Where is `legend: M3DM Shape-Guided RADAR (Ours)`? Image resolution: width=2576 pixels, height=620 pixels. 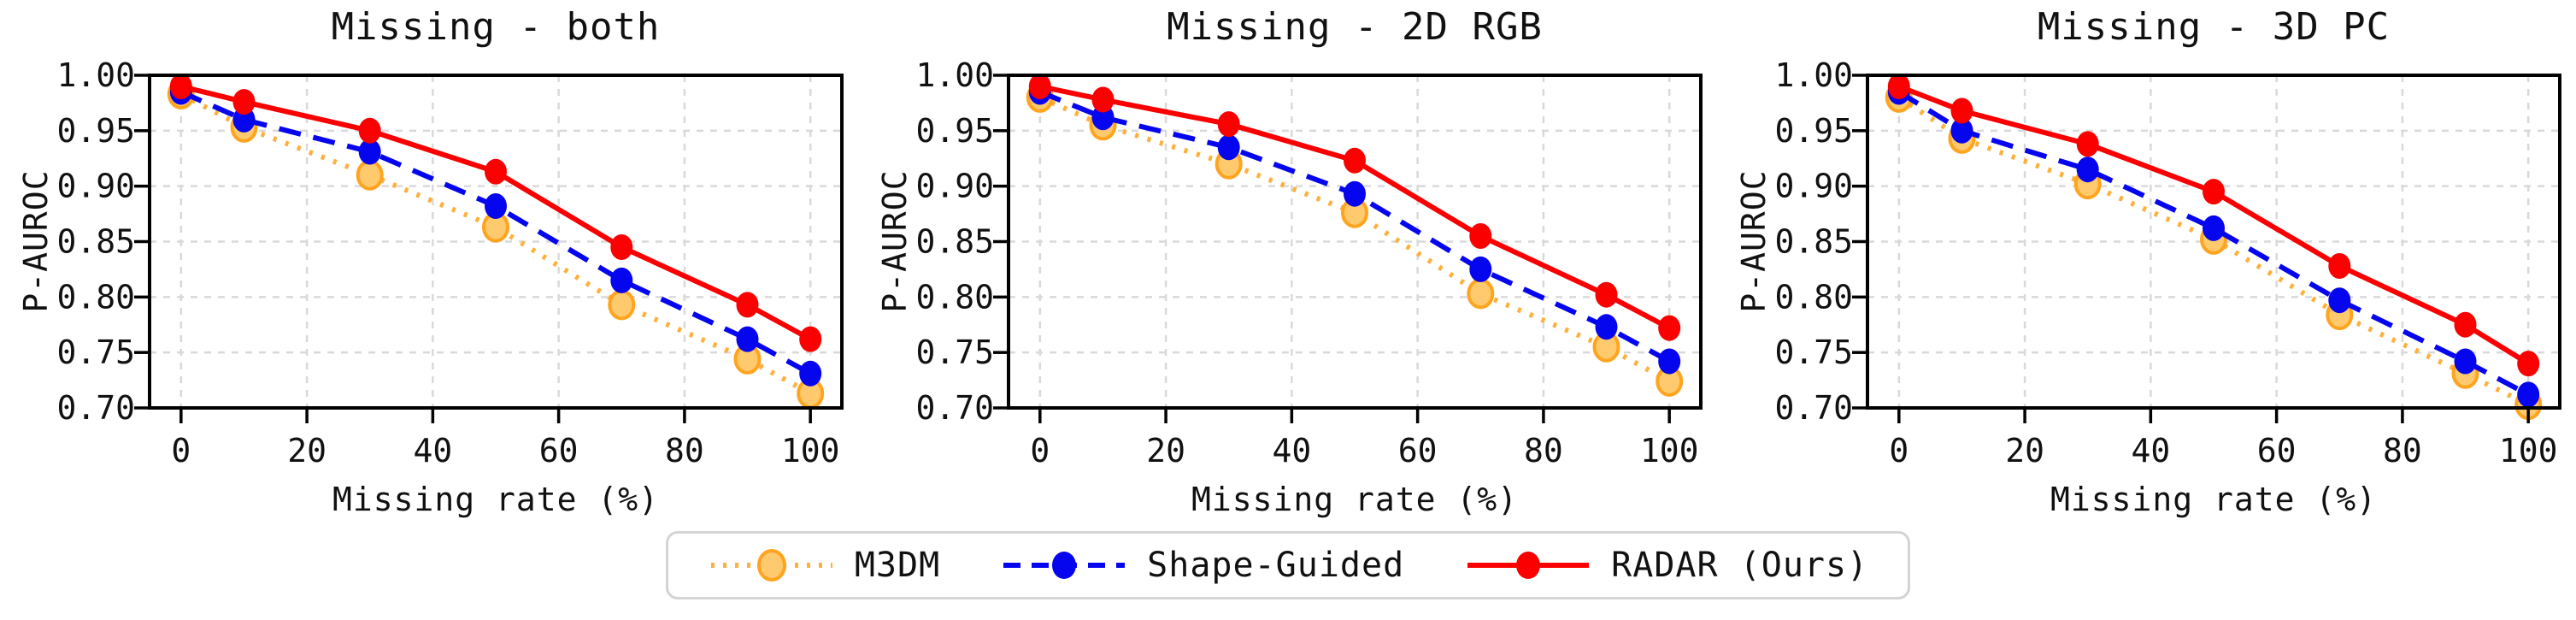 legend: M3DM Shape-Guided RADAR (Ours) is located at coordinates (1288, 565).